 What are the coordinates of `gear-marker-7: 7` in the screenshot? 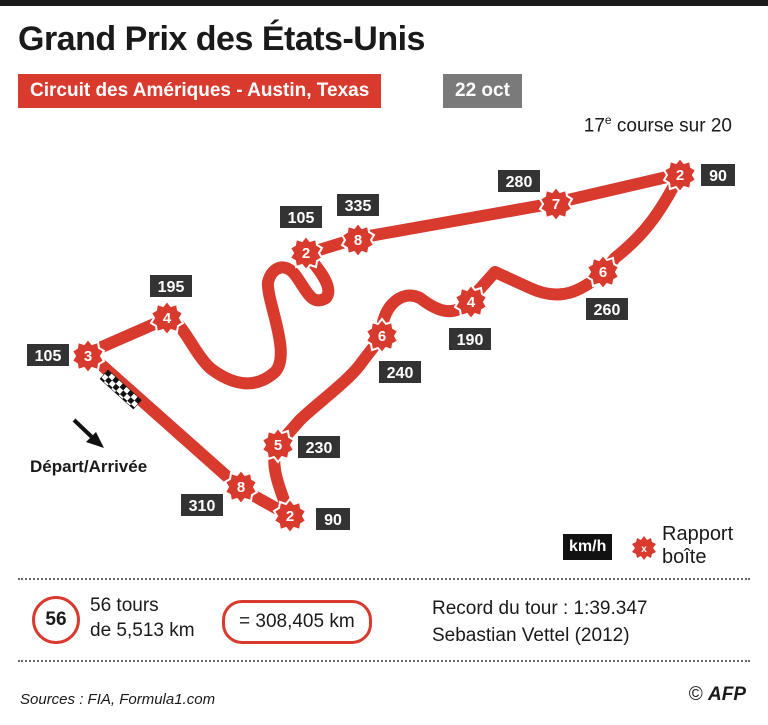 It's located at (556, 204).